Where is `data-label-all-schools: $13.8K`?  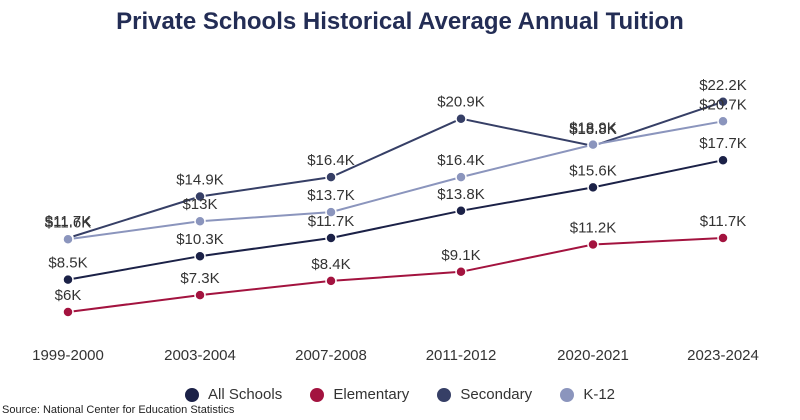 data-label-all-schools: $13.8K is located at coordinates (461, 194).